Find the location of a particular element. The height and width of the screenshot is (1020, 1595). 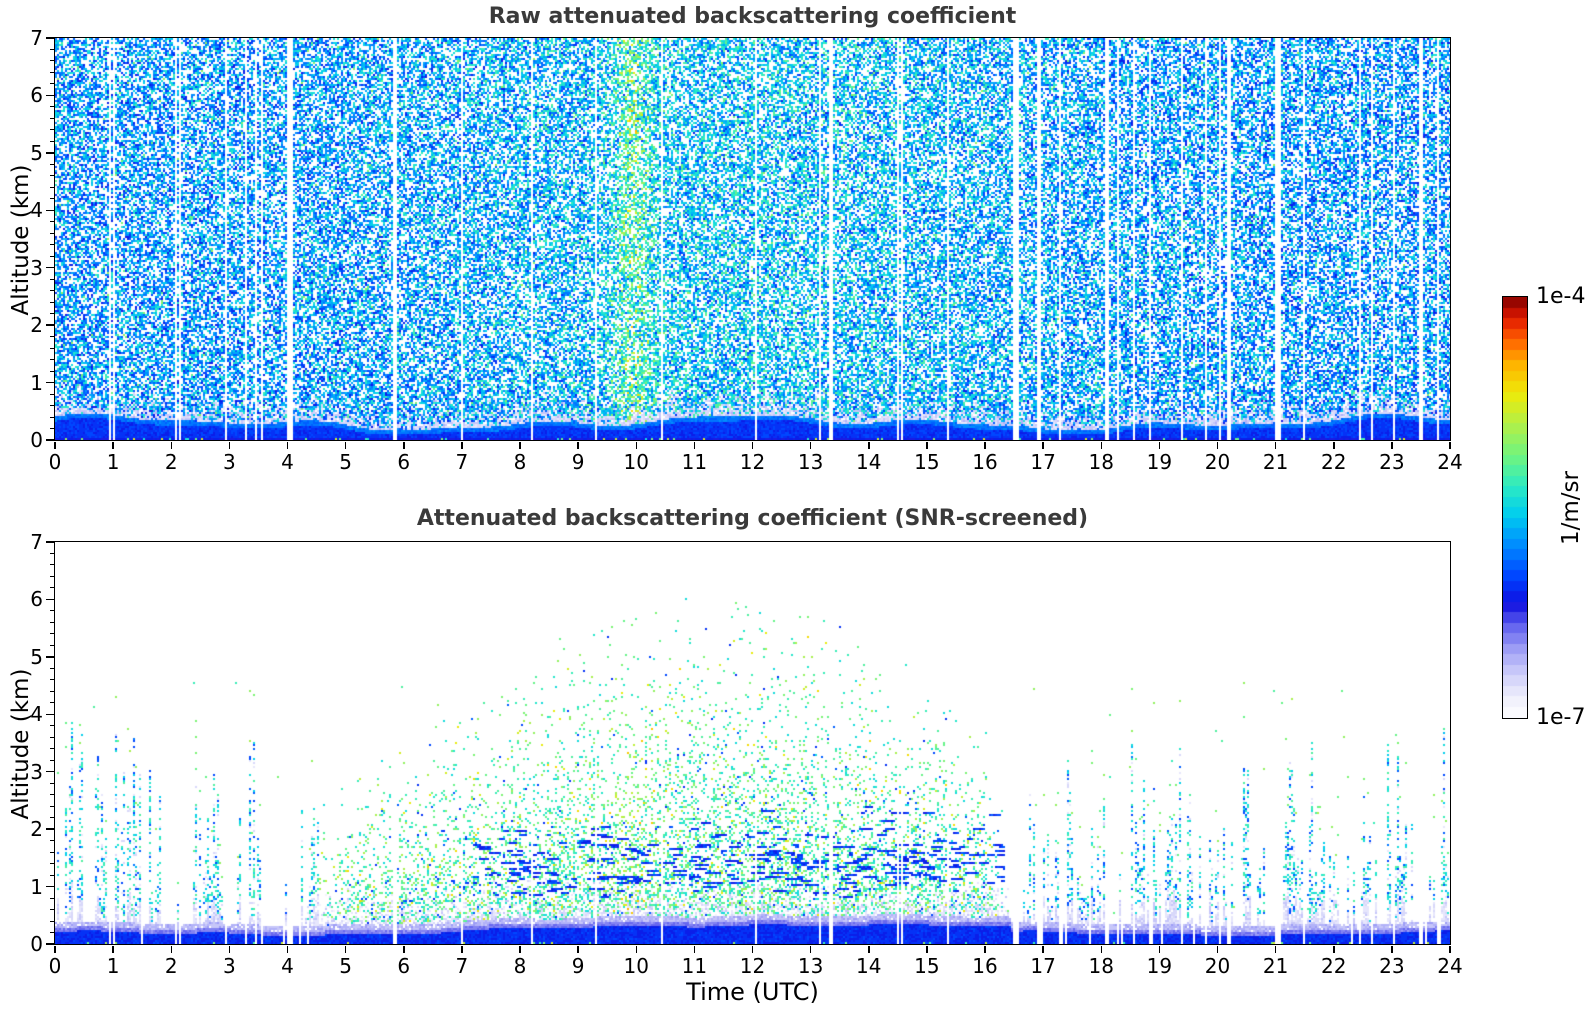

screened-x-tick-label: 23 is located at coordinates (1392, 966).